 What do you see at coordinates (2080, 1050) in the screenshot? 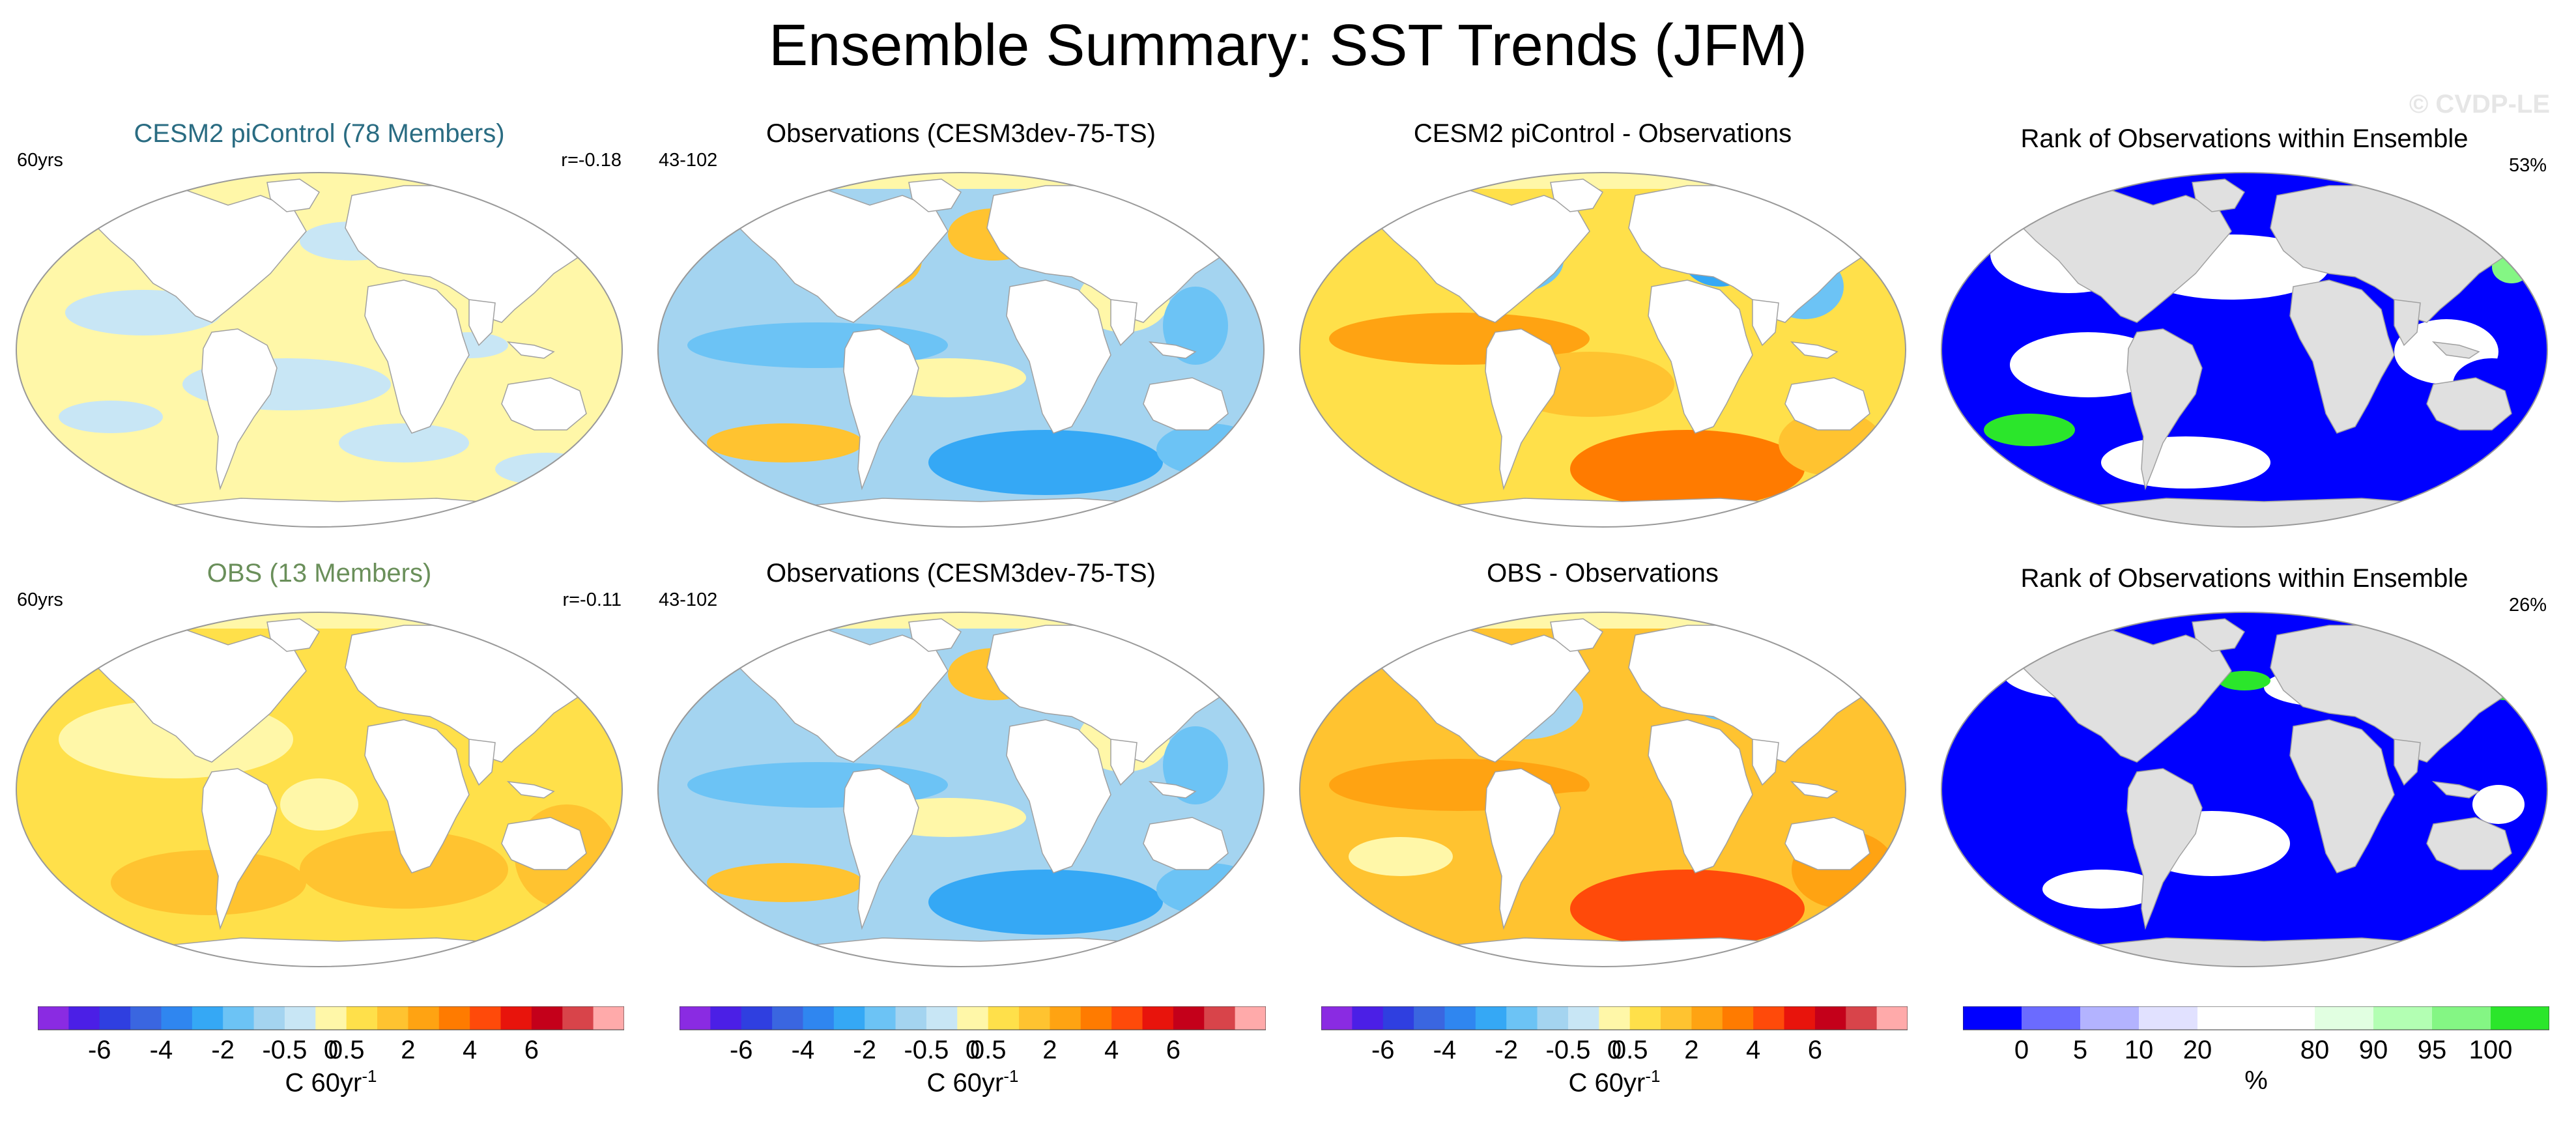
I see `tick-label: 5` at bounding box center [2080, 1050].